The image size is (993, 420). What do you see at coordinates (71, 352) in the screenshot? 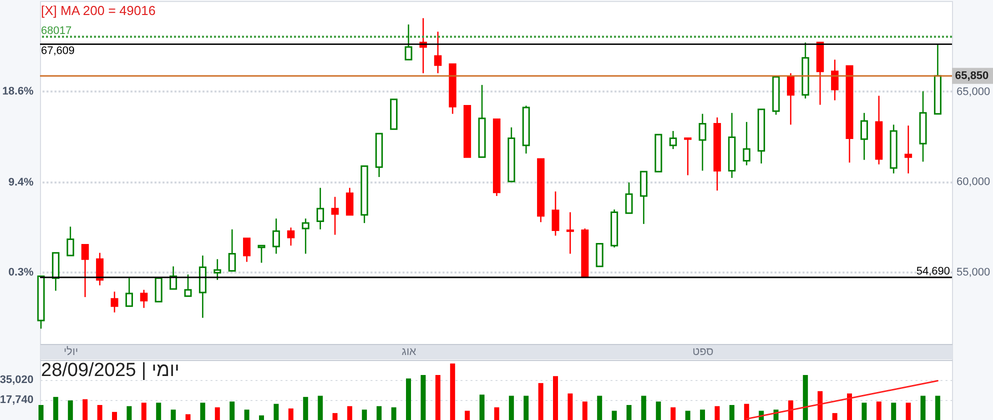
I see `x-tick-label: יולי` at bounding box center [71, 352].